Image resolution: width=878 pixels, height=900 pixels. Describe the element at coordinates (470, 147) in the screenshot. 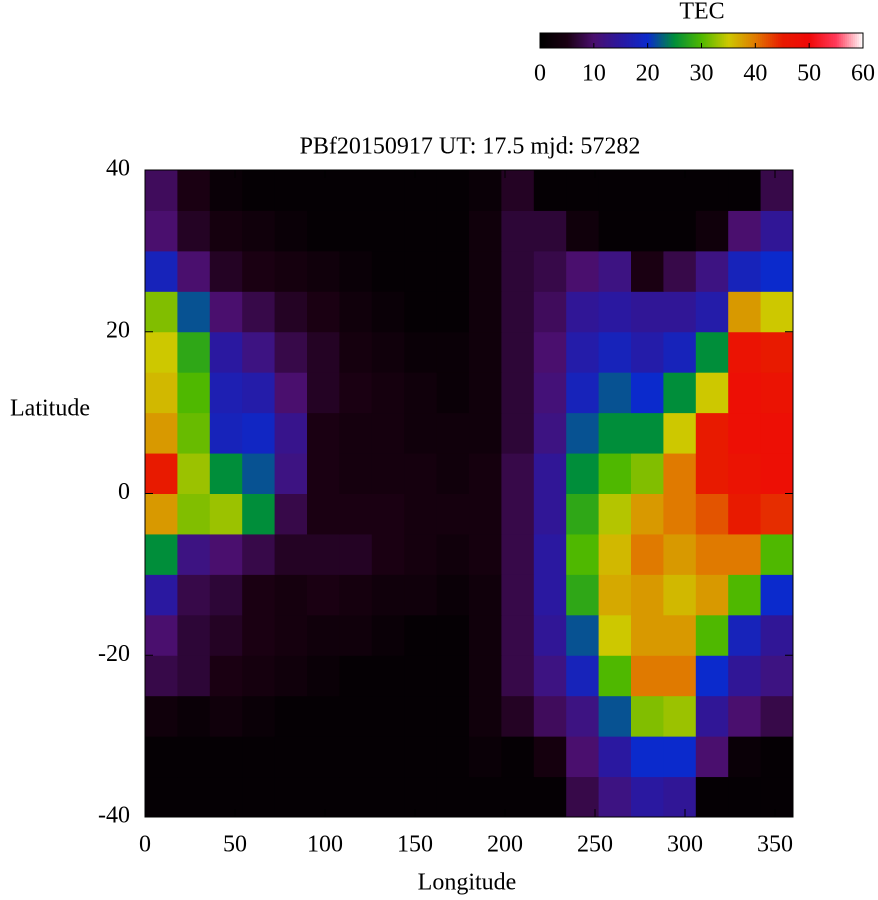

I see `chart-title: PBf20150917 UT: 17.5 mjd: 57282` at that location.